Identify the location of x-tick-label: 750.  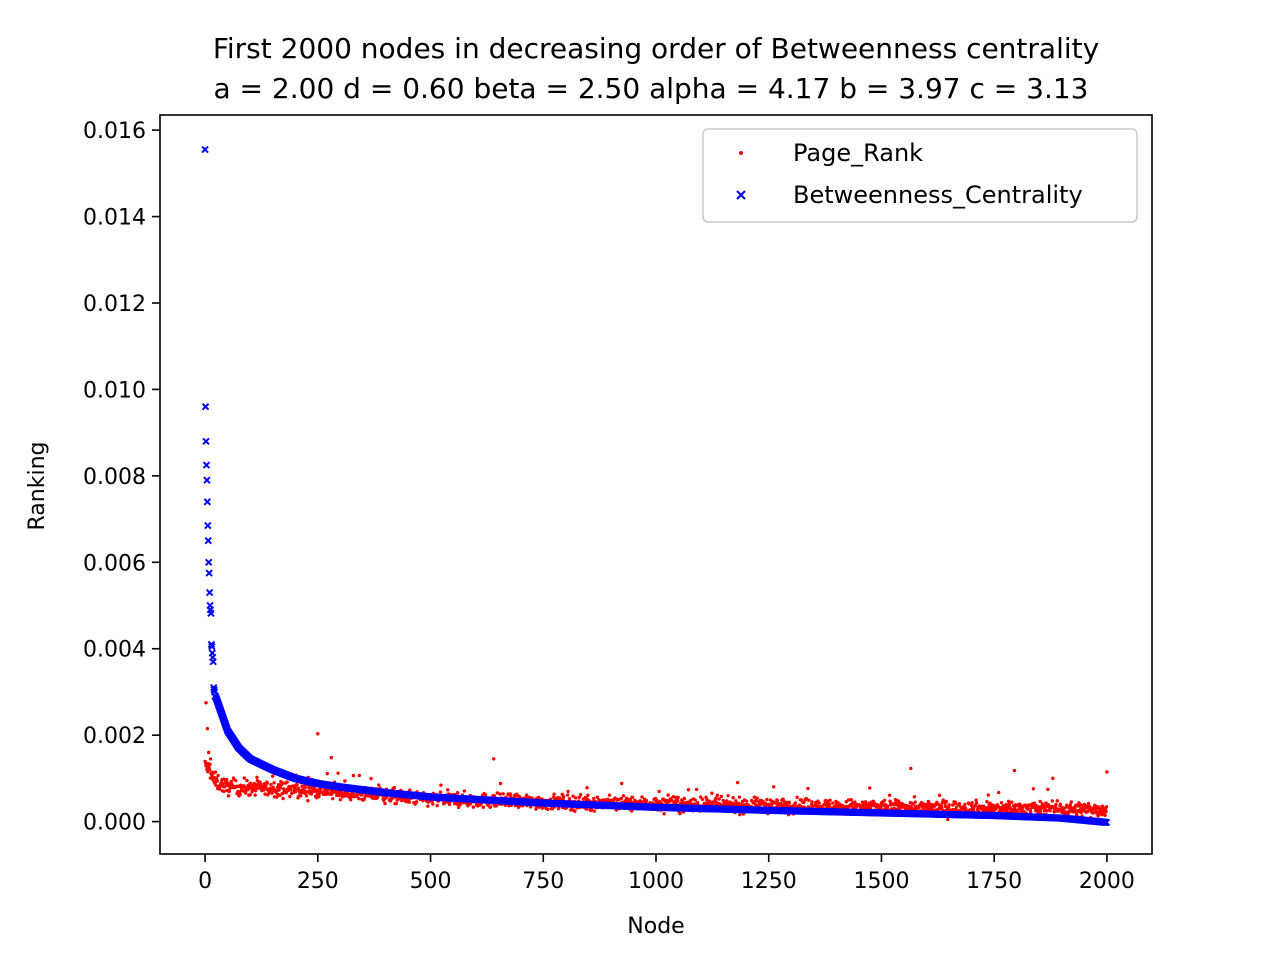
(543, 881).